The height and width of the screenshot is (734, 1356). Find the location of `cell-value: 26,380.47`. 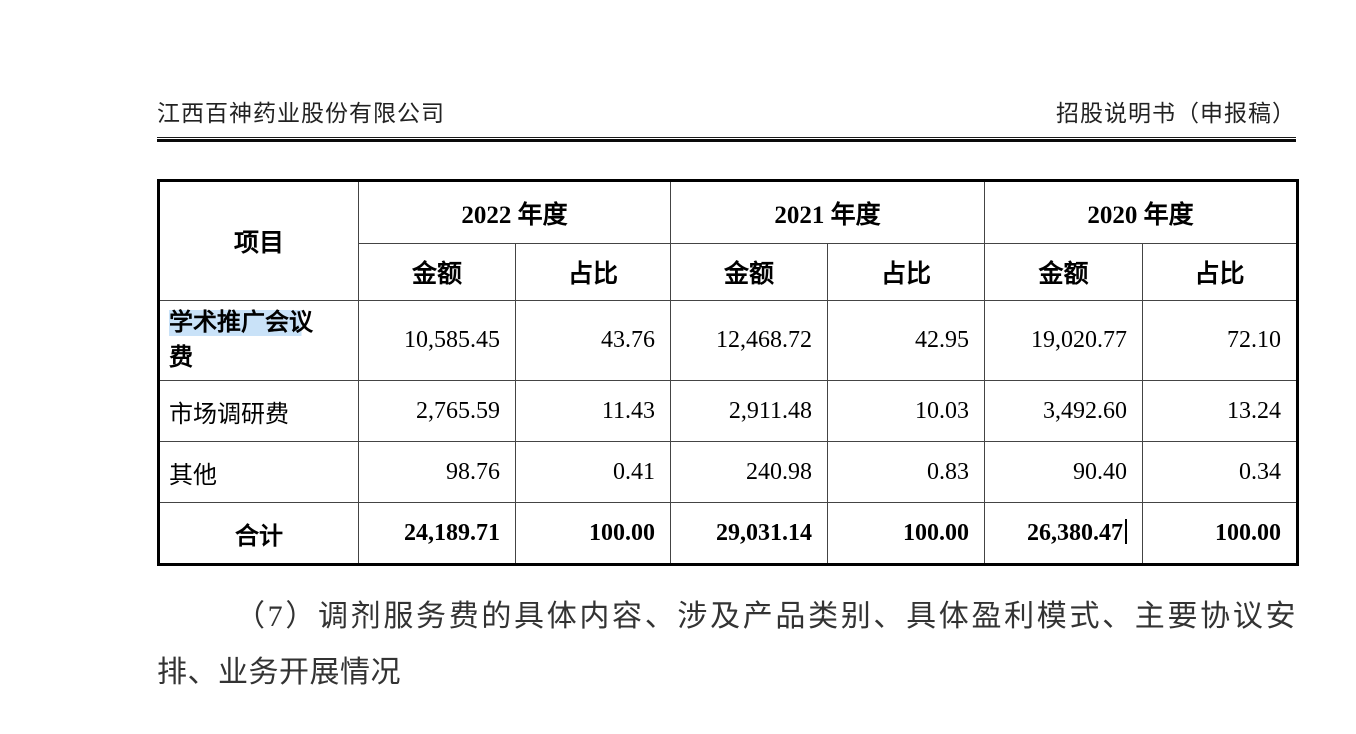

cell-value: 26,380.47 is located at coordinates (1075, 533).